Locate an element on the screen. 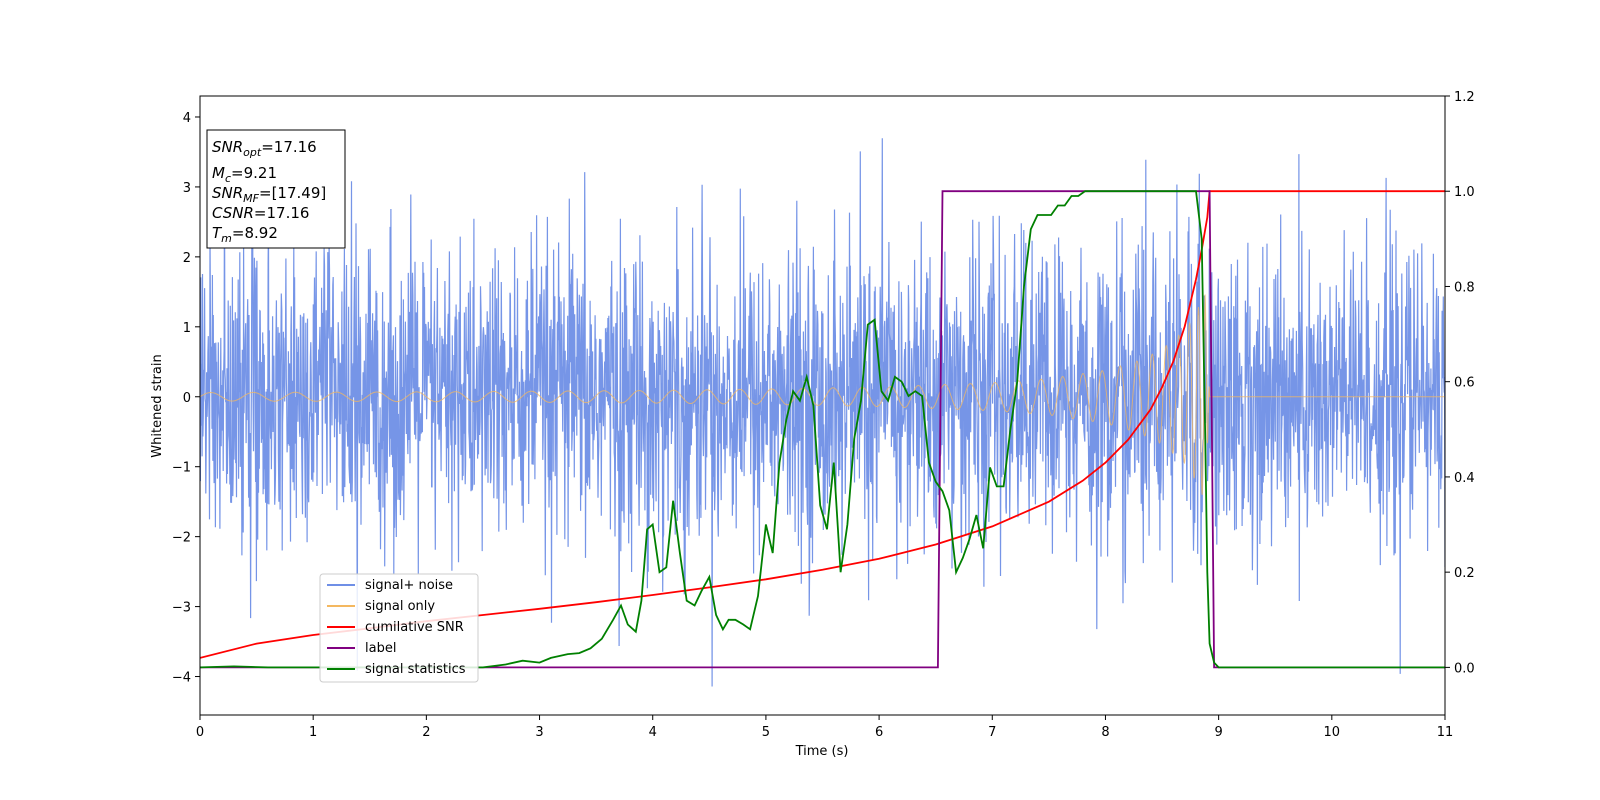 The height and width of the screenshot is (800, 1600). y-left-tick-label: 3 is located at coordinates (187, 188).